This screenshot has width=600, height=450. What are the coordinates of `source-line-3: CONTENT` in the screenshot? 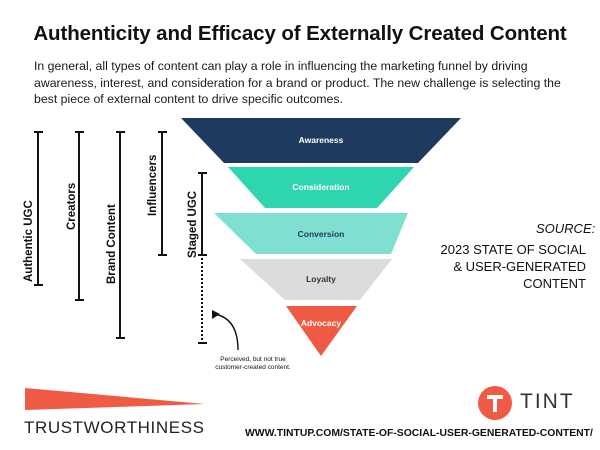 It's located at (554, 283).